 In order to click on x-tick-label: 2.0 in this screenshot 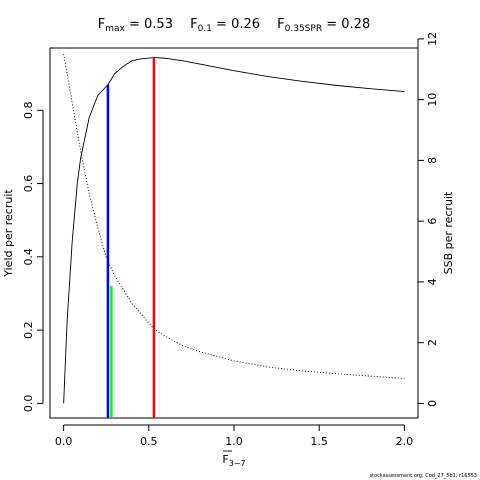, I will do `click(405, 441)`.